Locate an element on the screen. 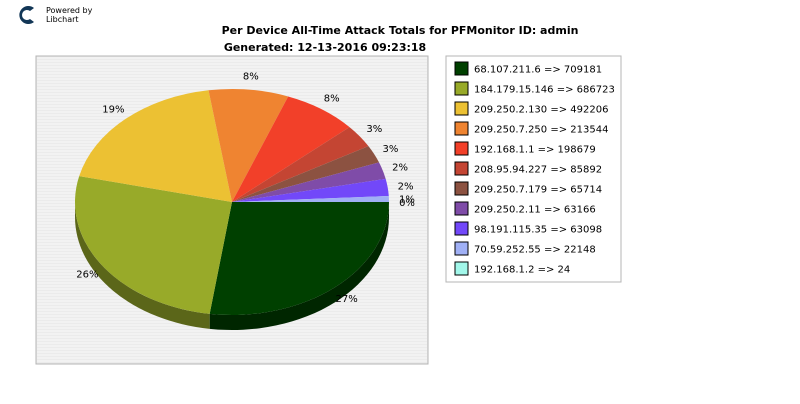 This screenshot has width=800, height=404. percent-label-7: 2% is located at coordinates (400, 168).